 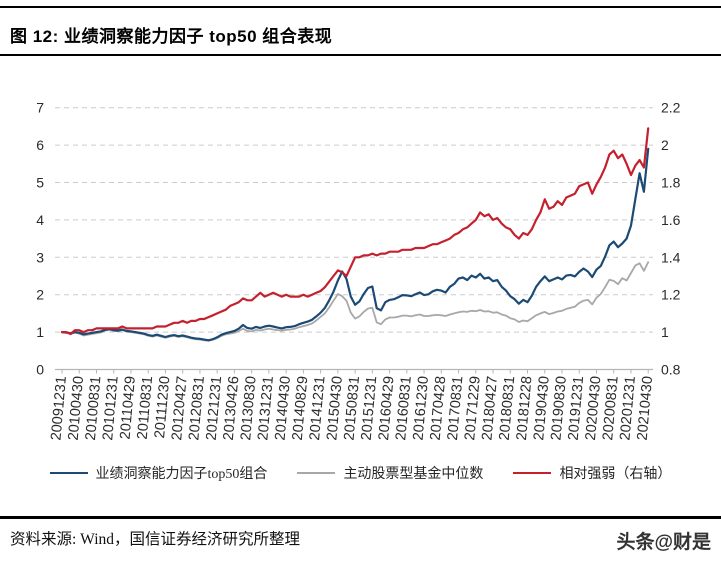 I want to click on x-axis-tick-label: 20121231, so click(x=215, y=408).